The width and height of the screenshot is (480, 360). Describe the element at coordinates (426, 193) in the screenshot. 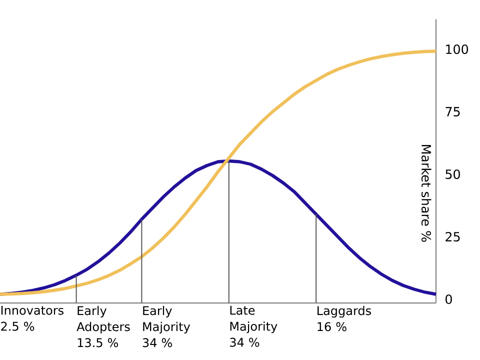

I see `y-axis-title: Market share %` at that location.